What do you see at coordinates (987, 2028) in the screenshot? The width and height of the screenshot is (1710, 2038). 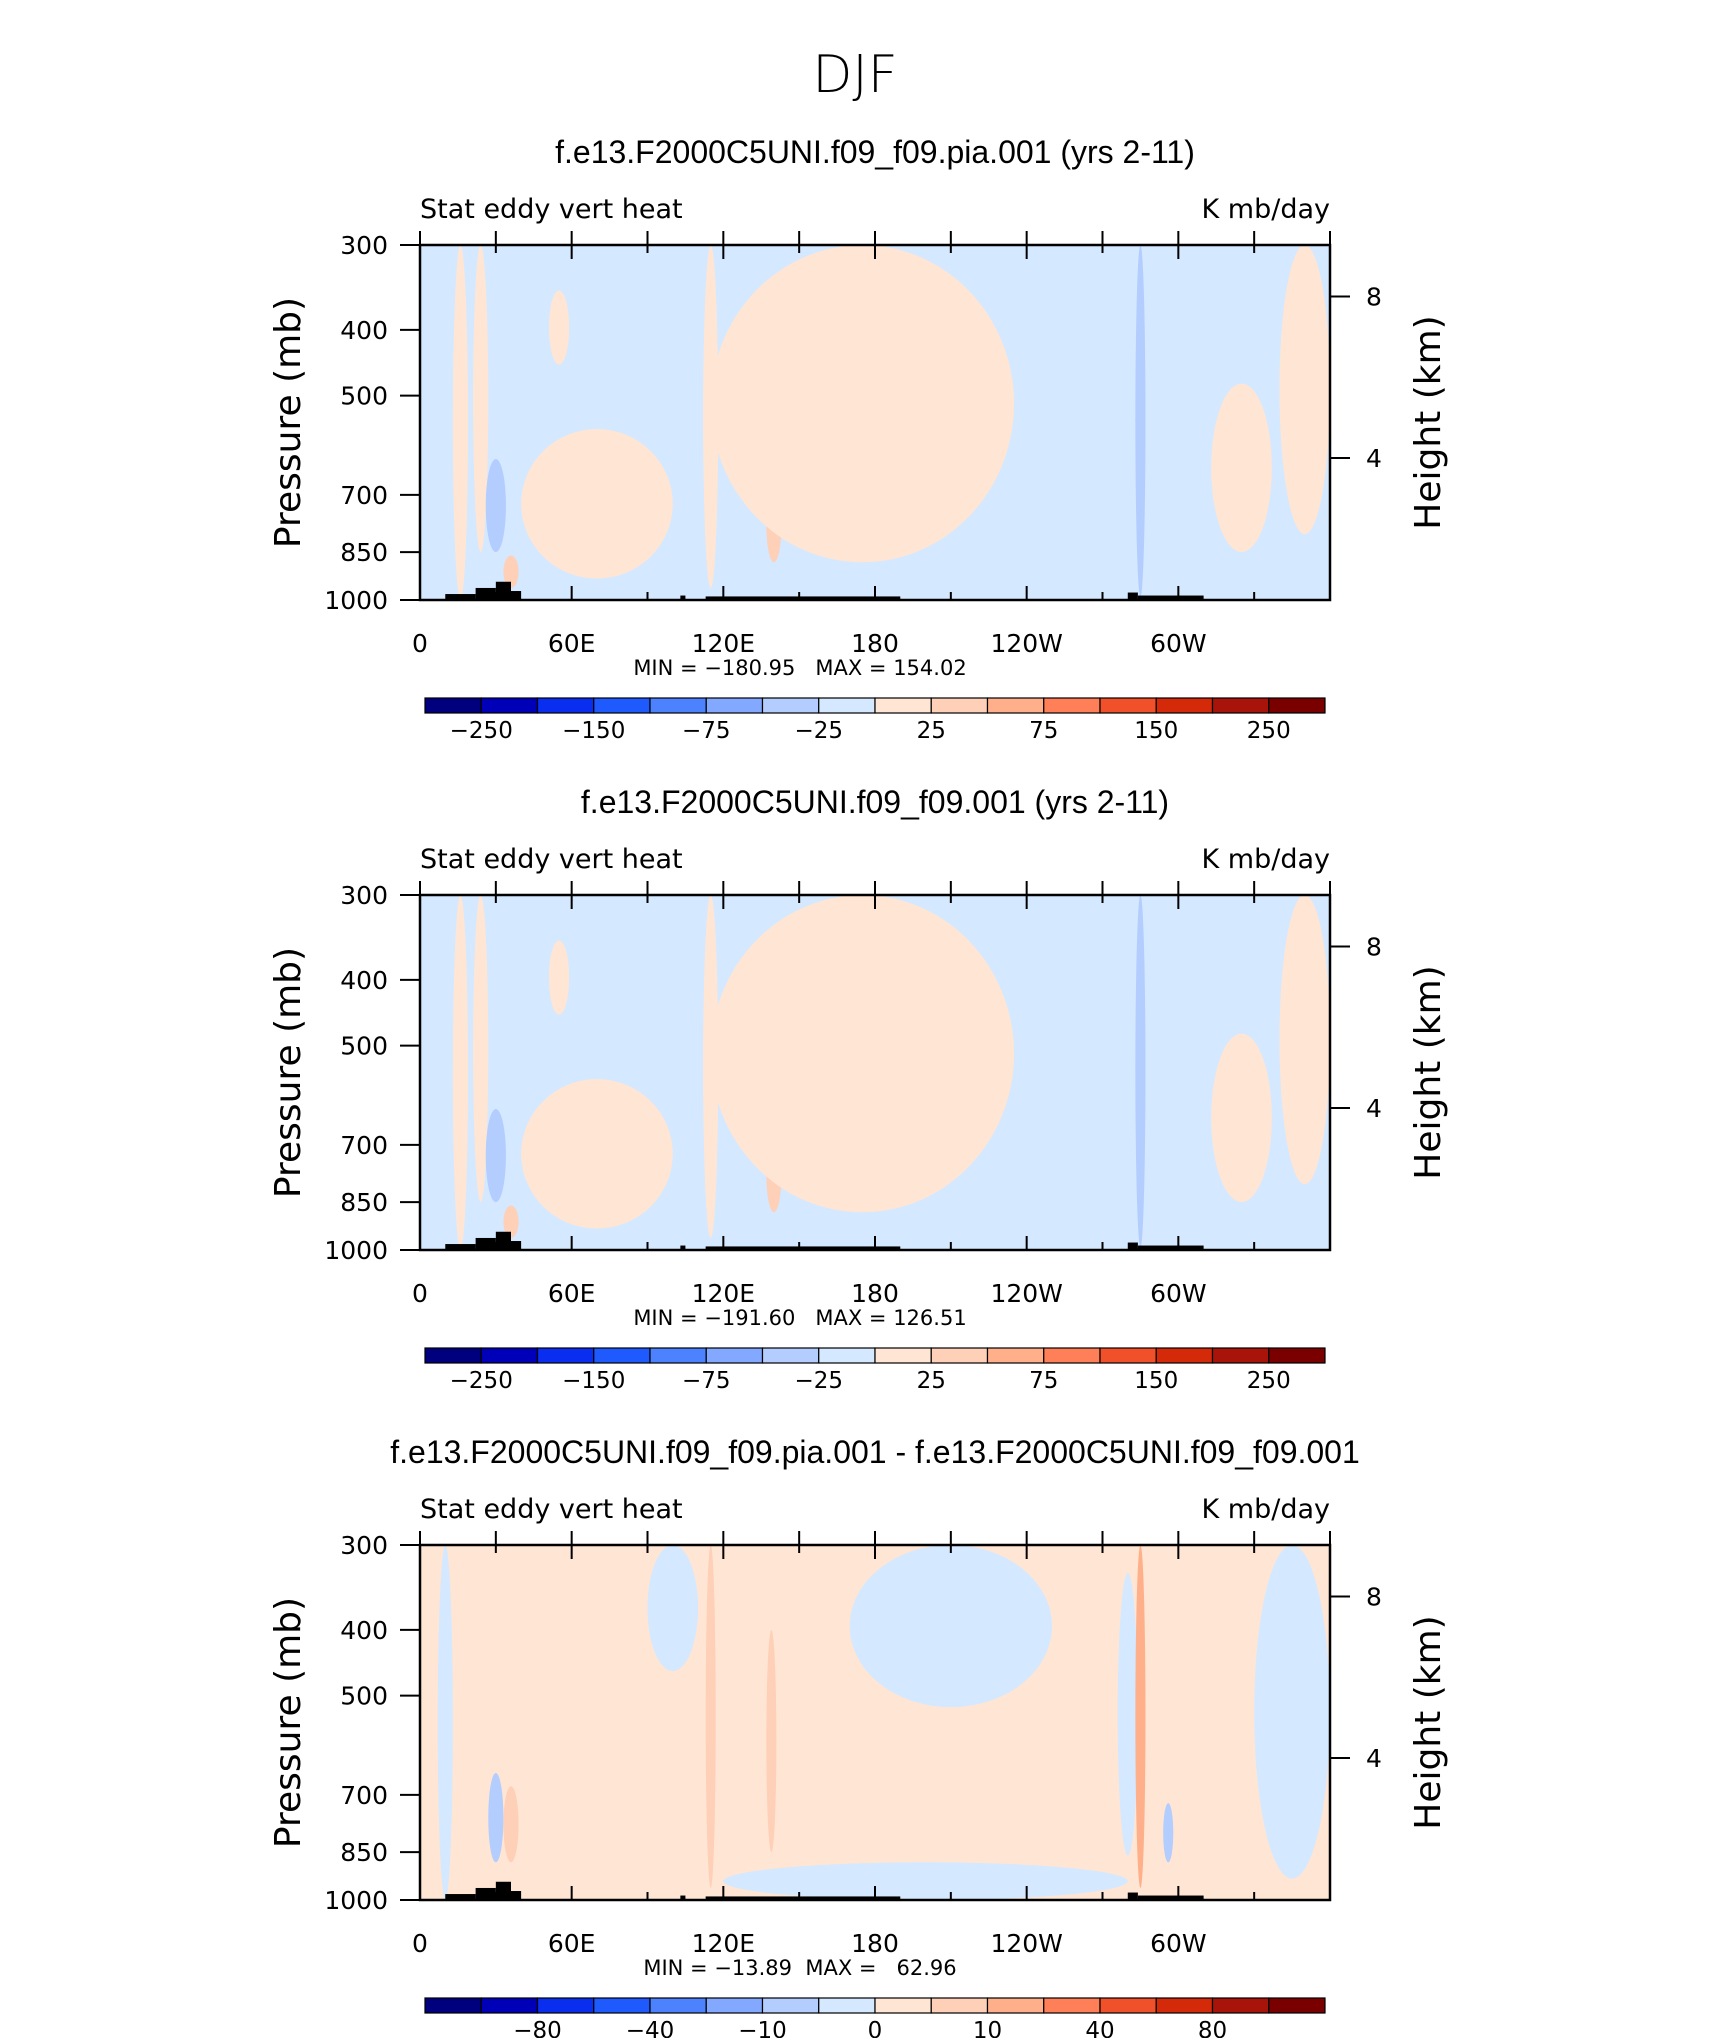 I see `colorbar-label: 10` at bounding box center [987, 2028].